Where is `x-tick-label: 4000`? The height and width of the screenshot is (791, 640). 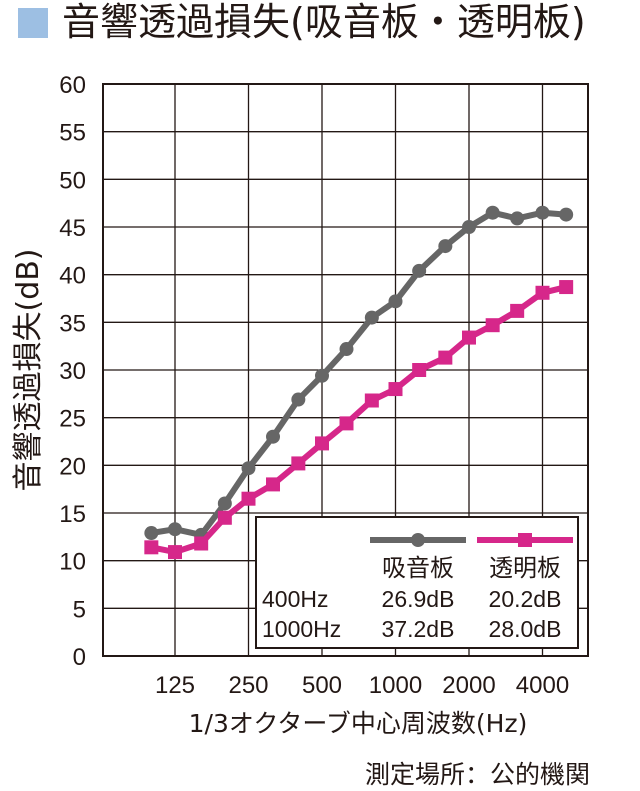 x-tick-label: 4000 is located at coordinates (542, 685).